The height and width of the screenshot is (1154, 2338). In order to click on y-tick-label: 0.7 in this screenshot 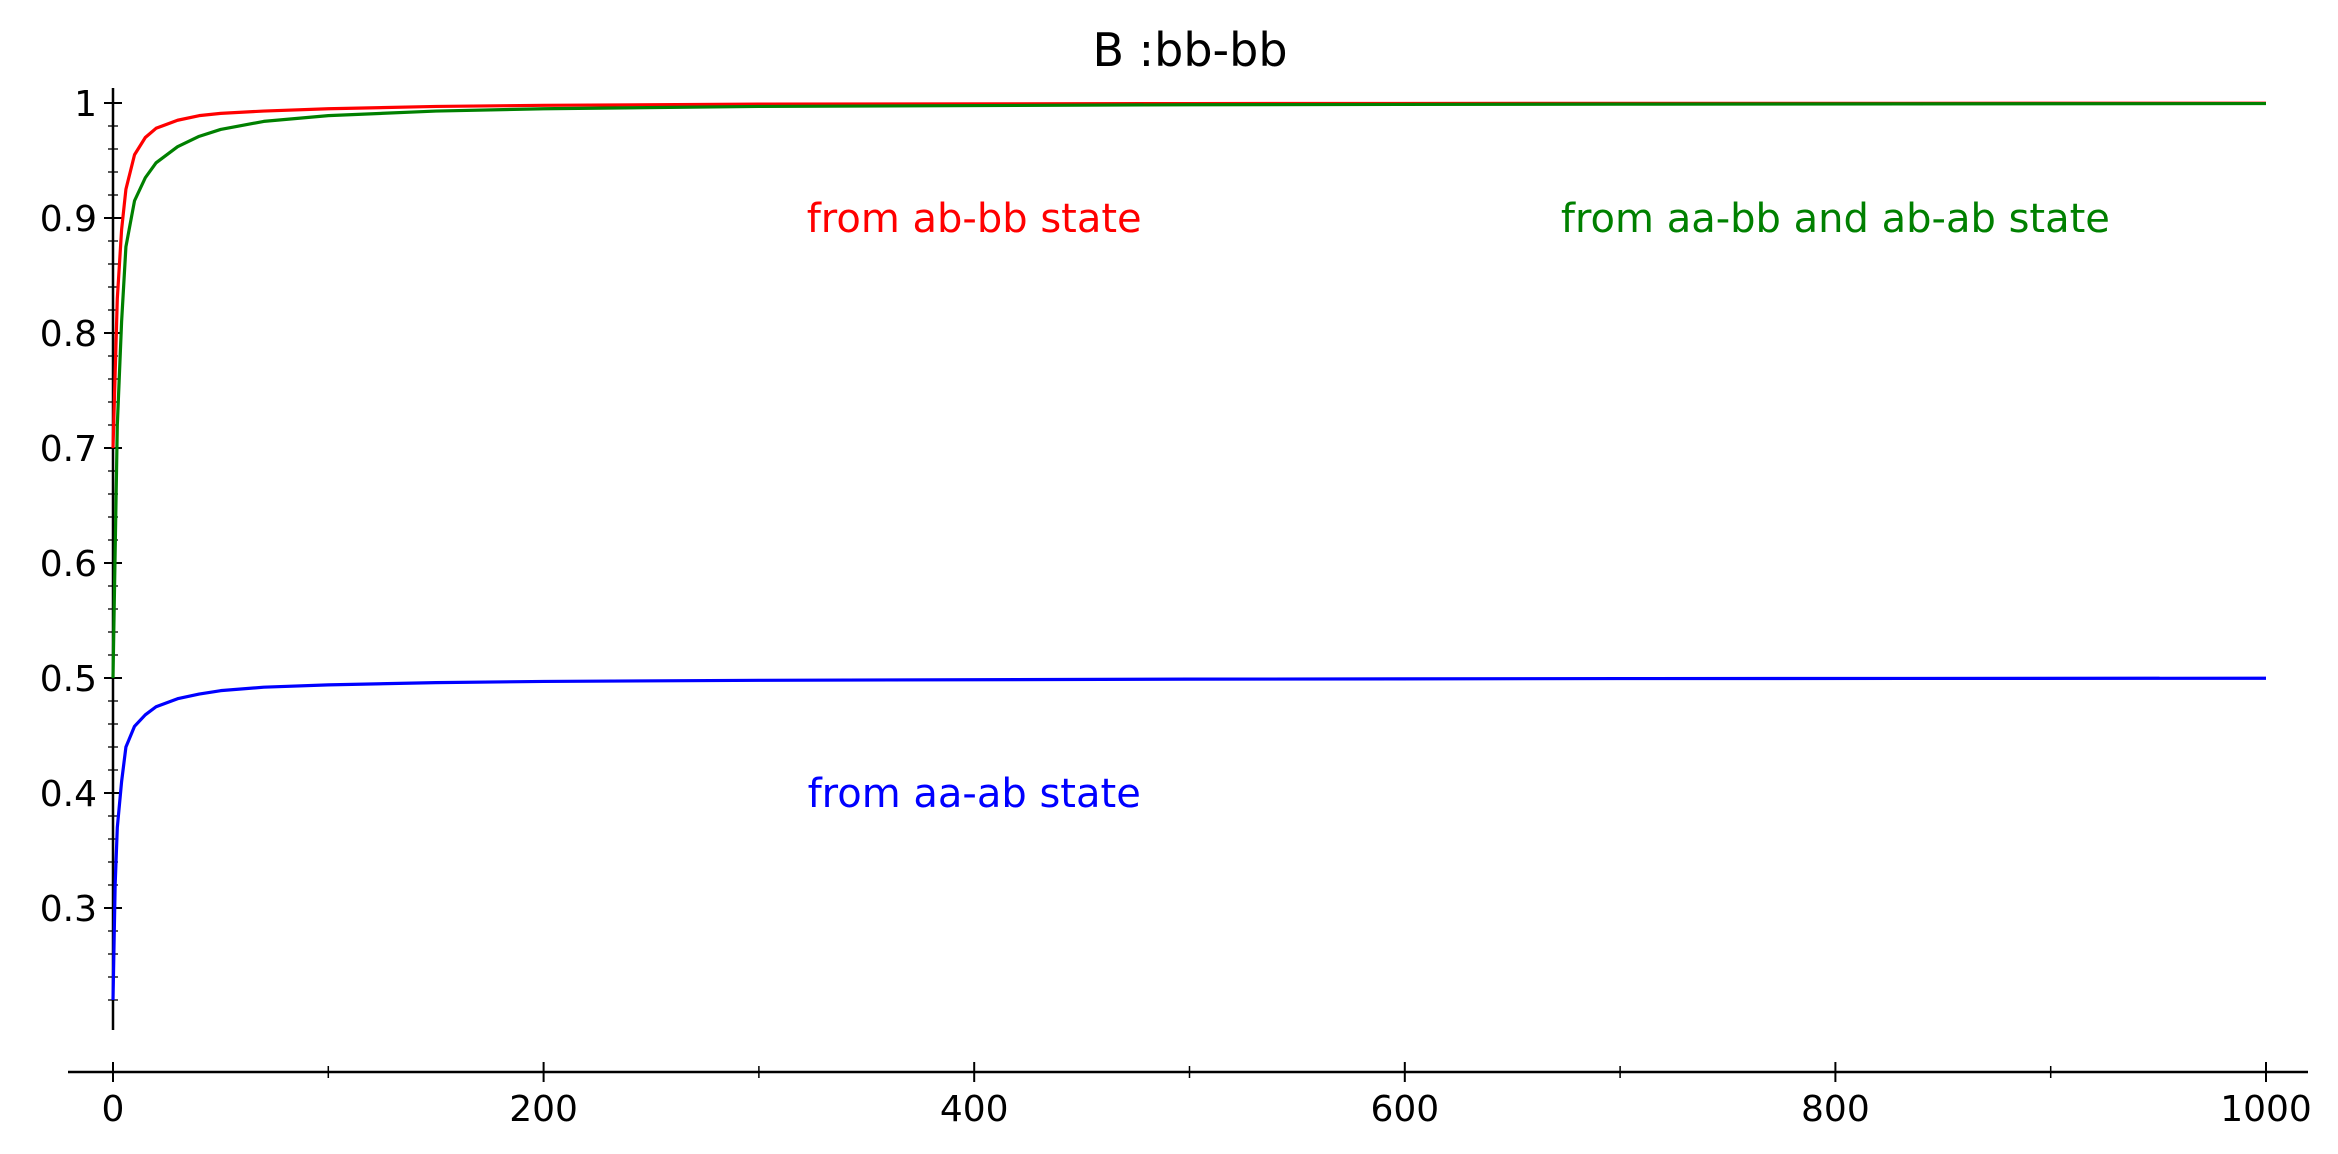, I will do `click(68, 449)`.